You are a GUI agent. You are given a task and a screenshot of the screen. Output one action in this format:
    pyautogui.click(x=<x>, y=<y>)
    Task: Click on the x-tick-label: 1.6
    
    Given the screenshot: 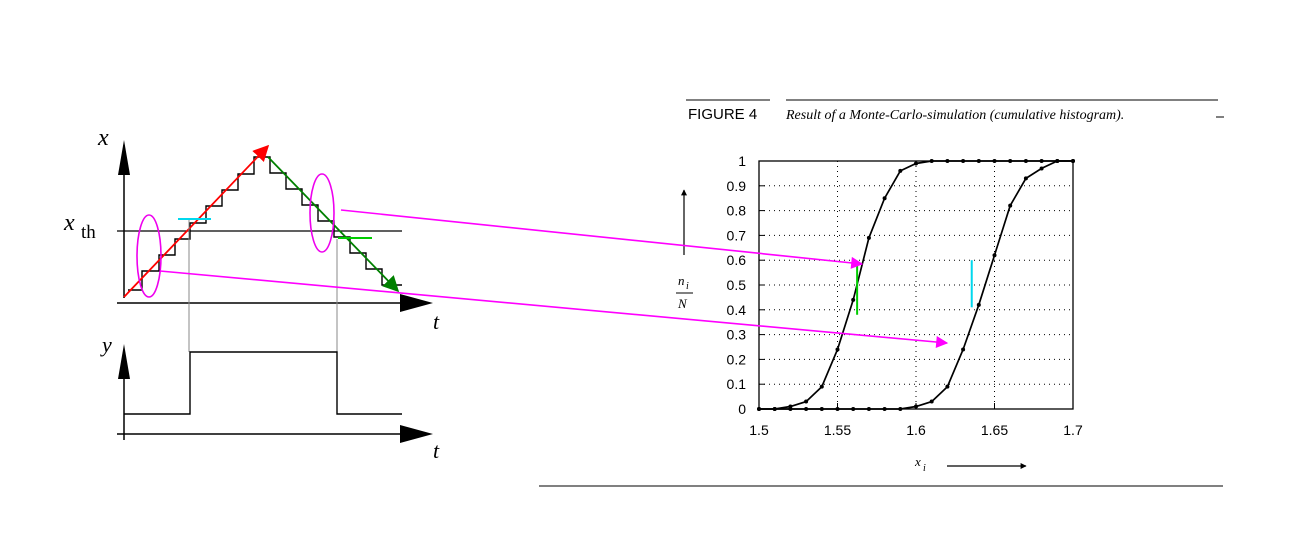 What is the action you would take?
    pyautogui.click(x=916, y=430)
    